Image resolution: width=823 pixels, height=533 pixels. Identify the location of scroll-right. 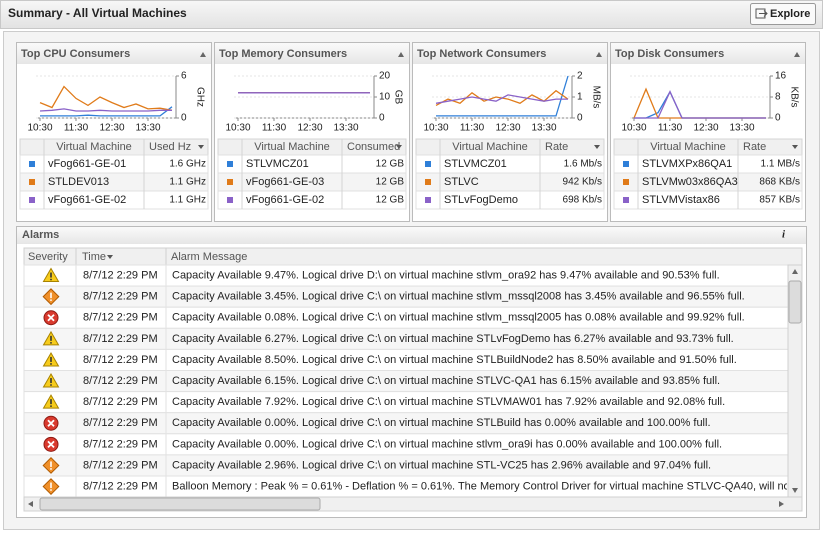
(781, 504).